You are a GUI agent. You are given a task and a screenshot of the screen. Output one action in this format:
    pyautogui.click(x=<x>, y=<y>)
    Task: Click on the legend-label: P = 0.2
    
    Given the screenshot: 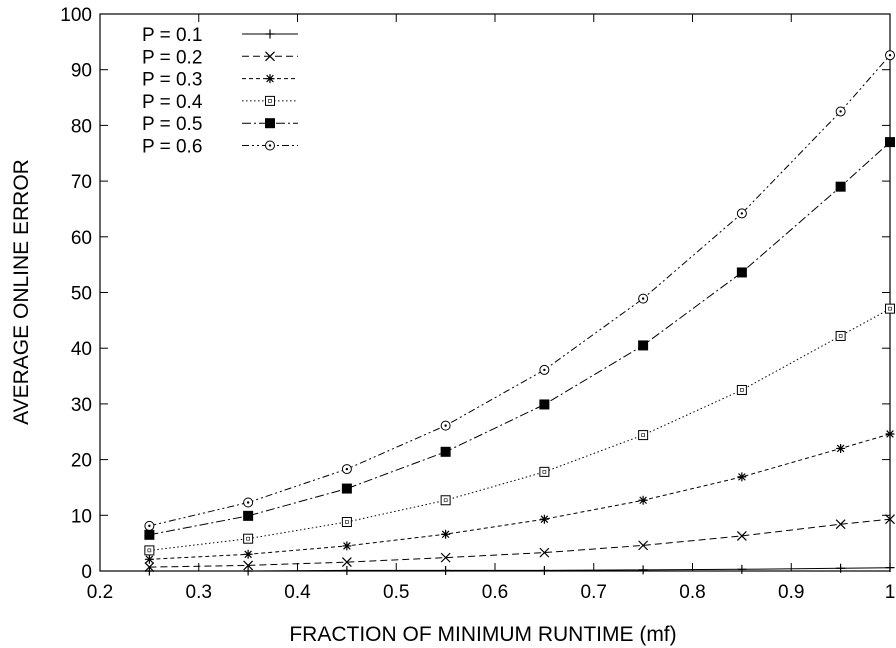 What is the action you would take?
    pyautogui.click(x=172, y=57)
    